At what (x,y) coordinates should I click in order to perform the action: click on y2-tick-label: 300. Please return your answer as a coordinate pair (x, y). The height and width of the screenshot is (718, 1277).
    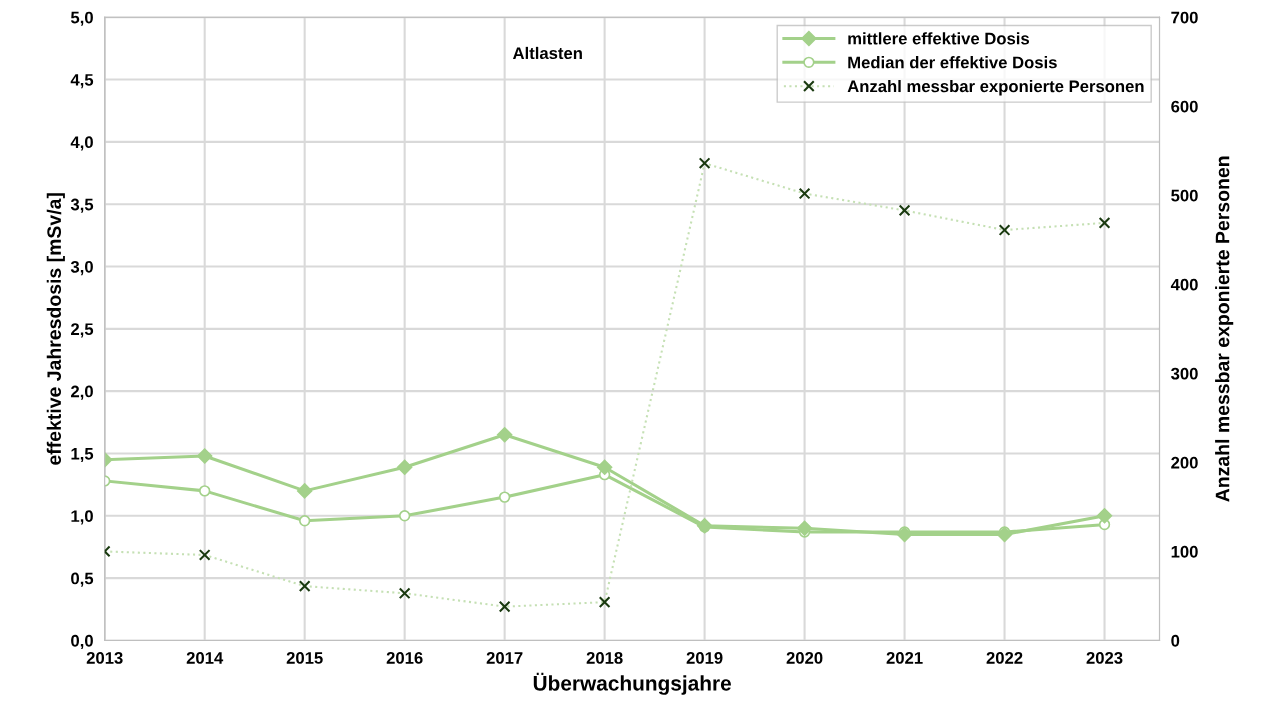
    Looking at the image, I should click on (1184, 373).